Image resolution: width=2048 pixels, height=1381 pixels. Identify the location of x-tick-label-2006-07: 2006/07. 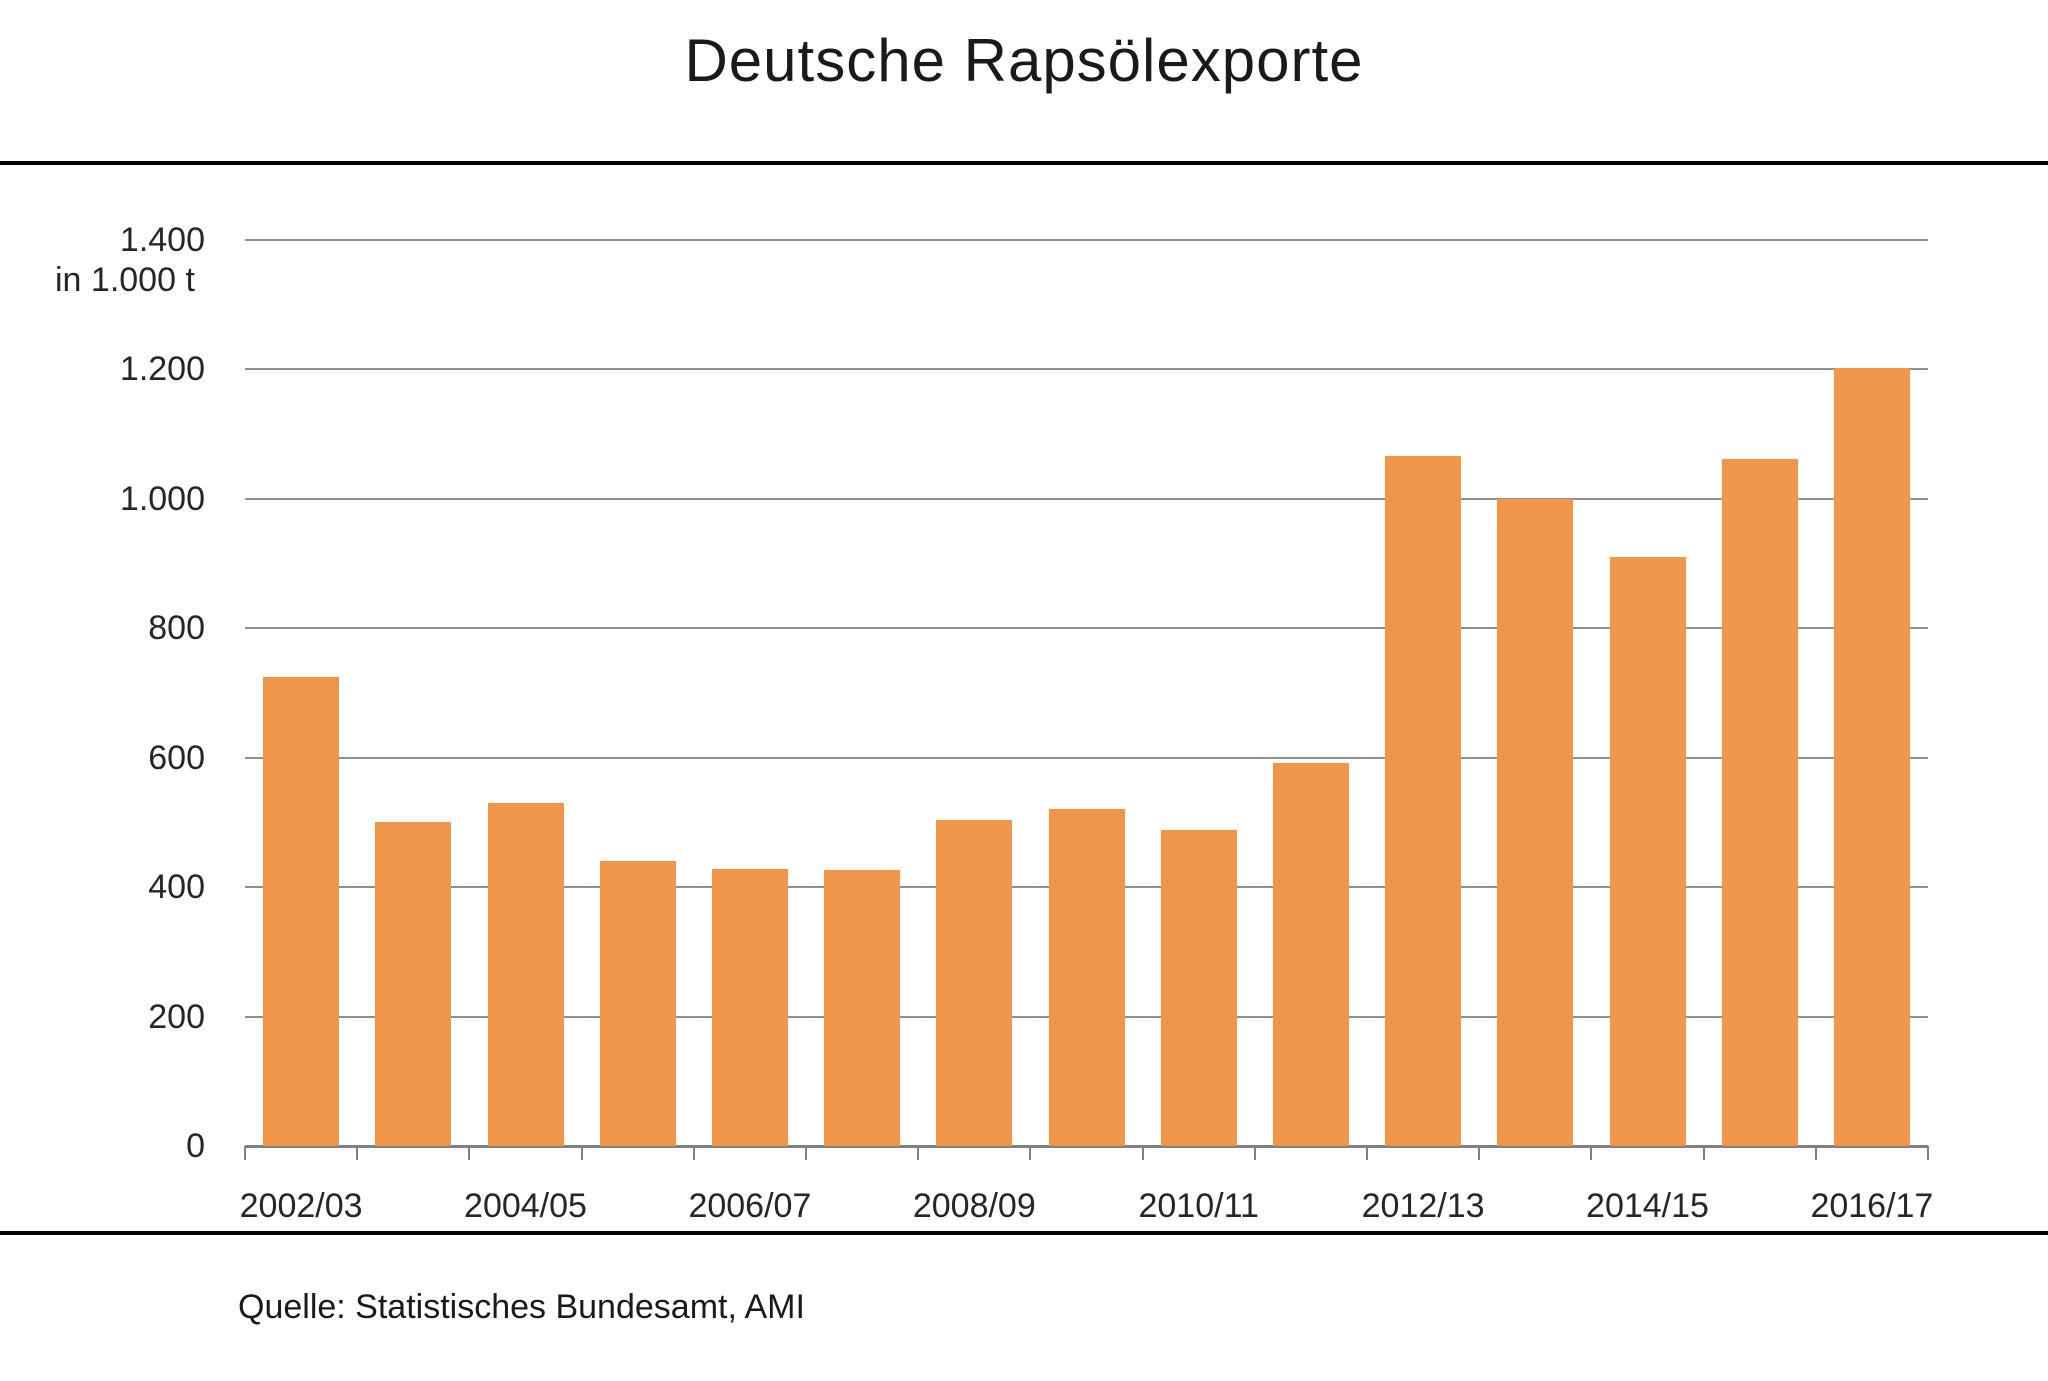
(750, 1206).